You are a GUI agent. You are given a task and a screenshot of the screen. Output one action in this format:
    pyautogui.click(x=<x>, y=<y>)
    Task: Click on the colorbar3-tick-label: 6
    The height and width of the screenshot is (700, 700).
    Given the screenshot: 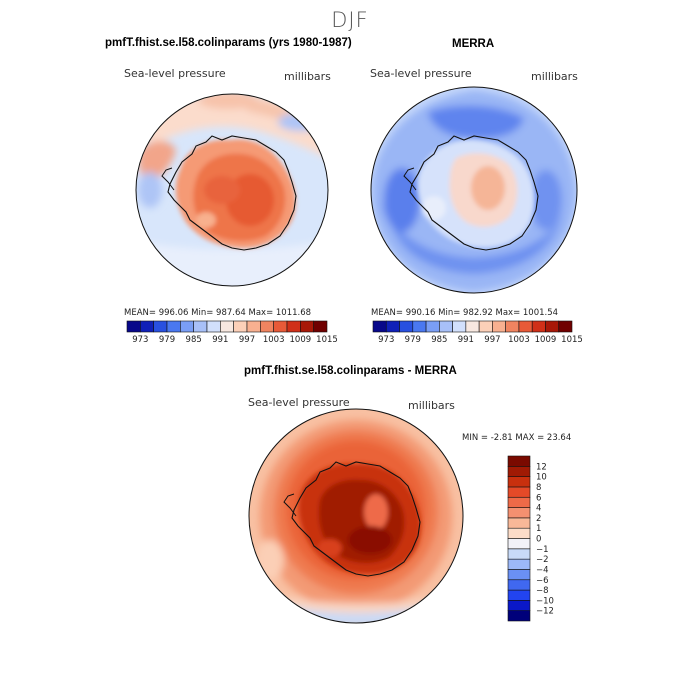 What is the action you would take?
    pyautogui.click(x=538, y=498)
    